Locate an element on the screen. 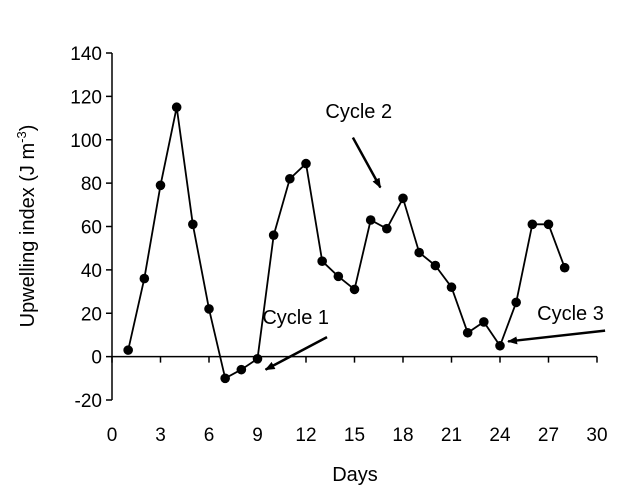  x-tick-label: 30 is located at coordinates (596, 435).